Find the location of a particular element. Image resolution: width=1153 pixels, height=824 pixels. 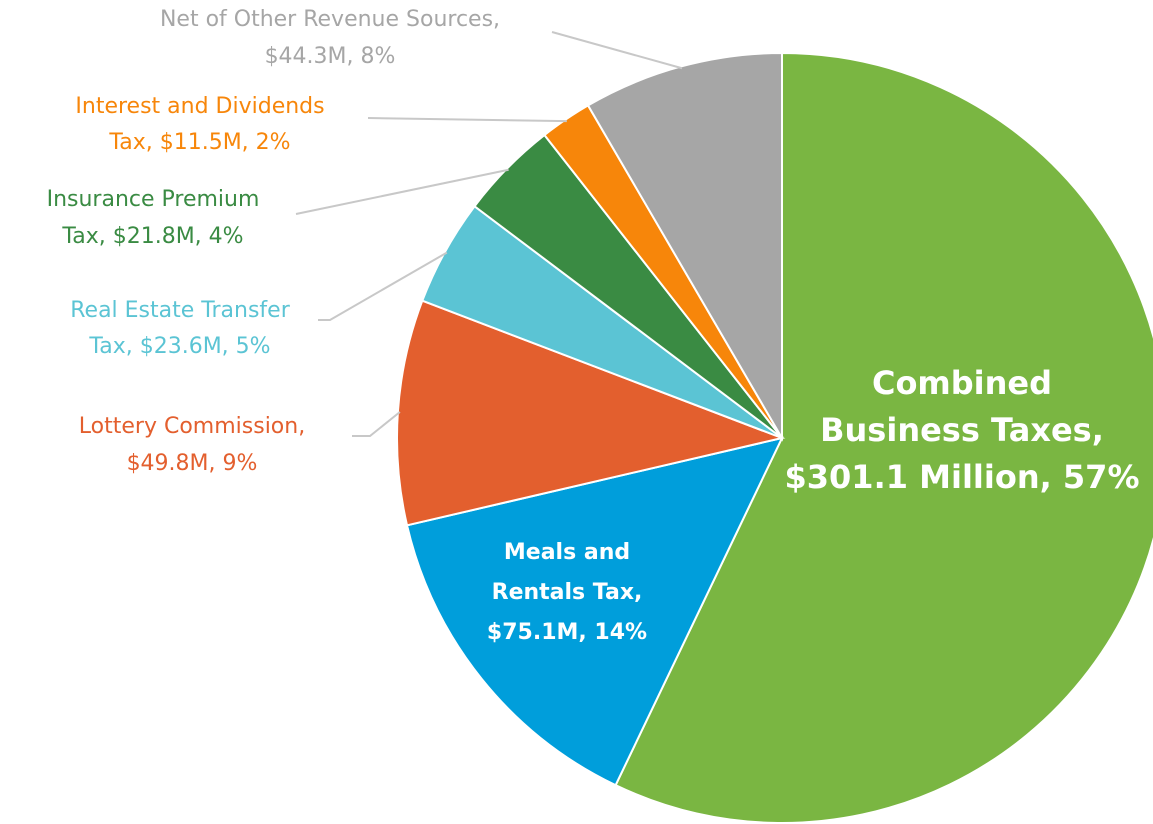

slice-label: Business Taxes, is located at coordinates (962, 430).